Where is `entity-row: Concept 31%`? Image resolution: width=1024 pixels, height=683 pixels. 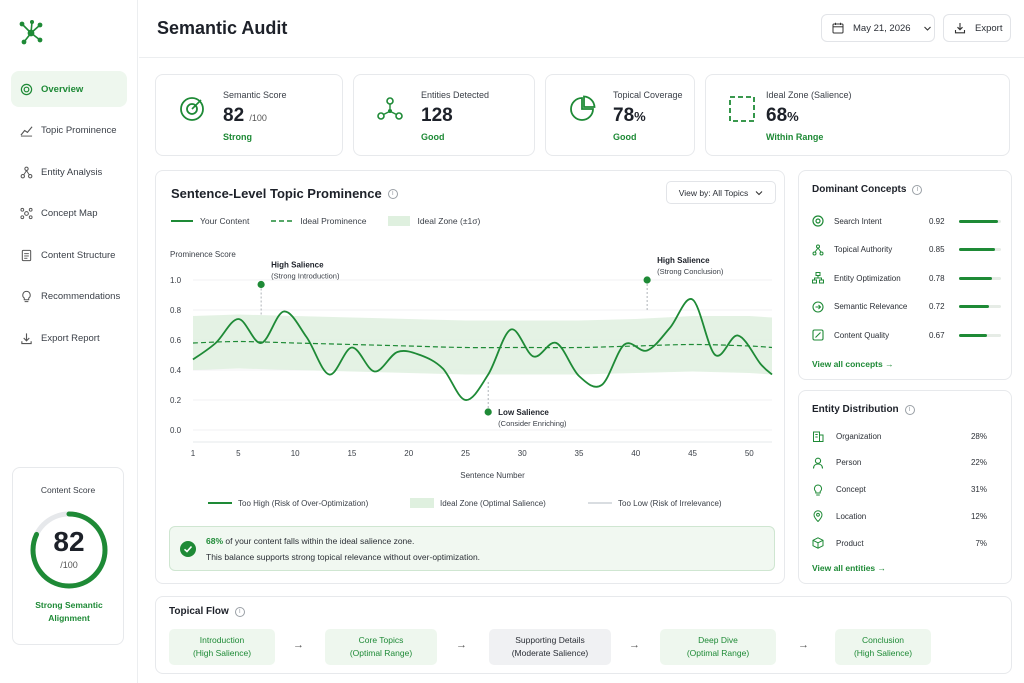
entity-row: Concept 31% is located at coordinates (899, 490).